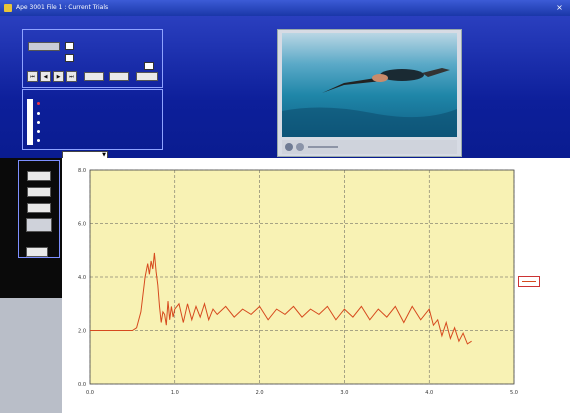 The height and width of the screenshot is (415, 570). I want to click on y-tick-label: 2.0, so click(82, 332).